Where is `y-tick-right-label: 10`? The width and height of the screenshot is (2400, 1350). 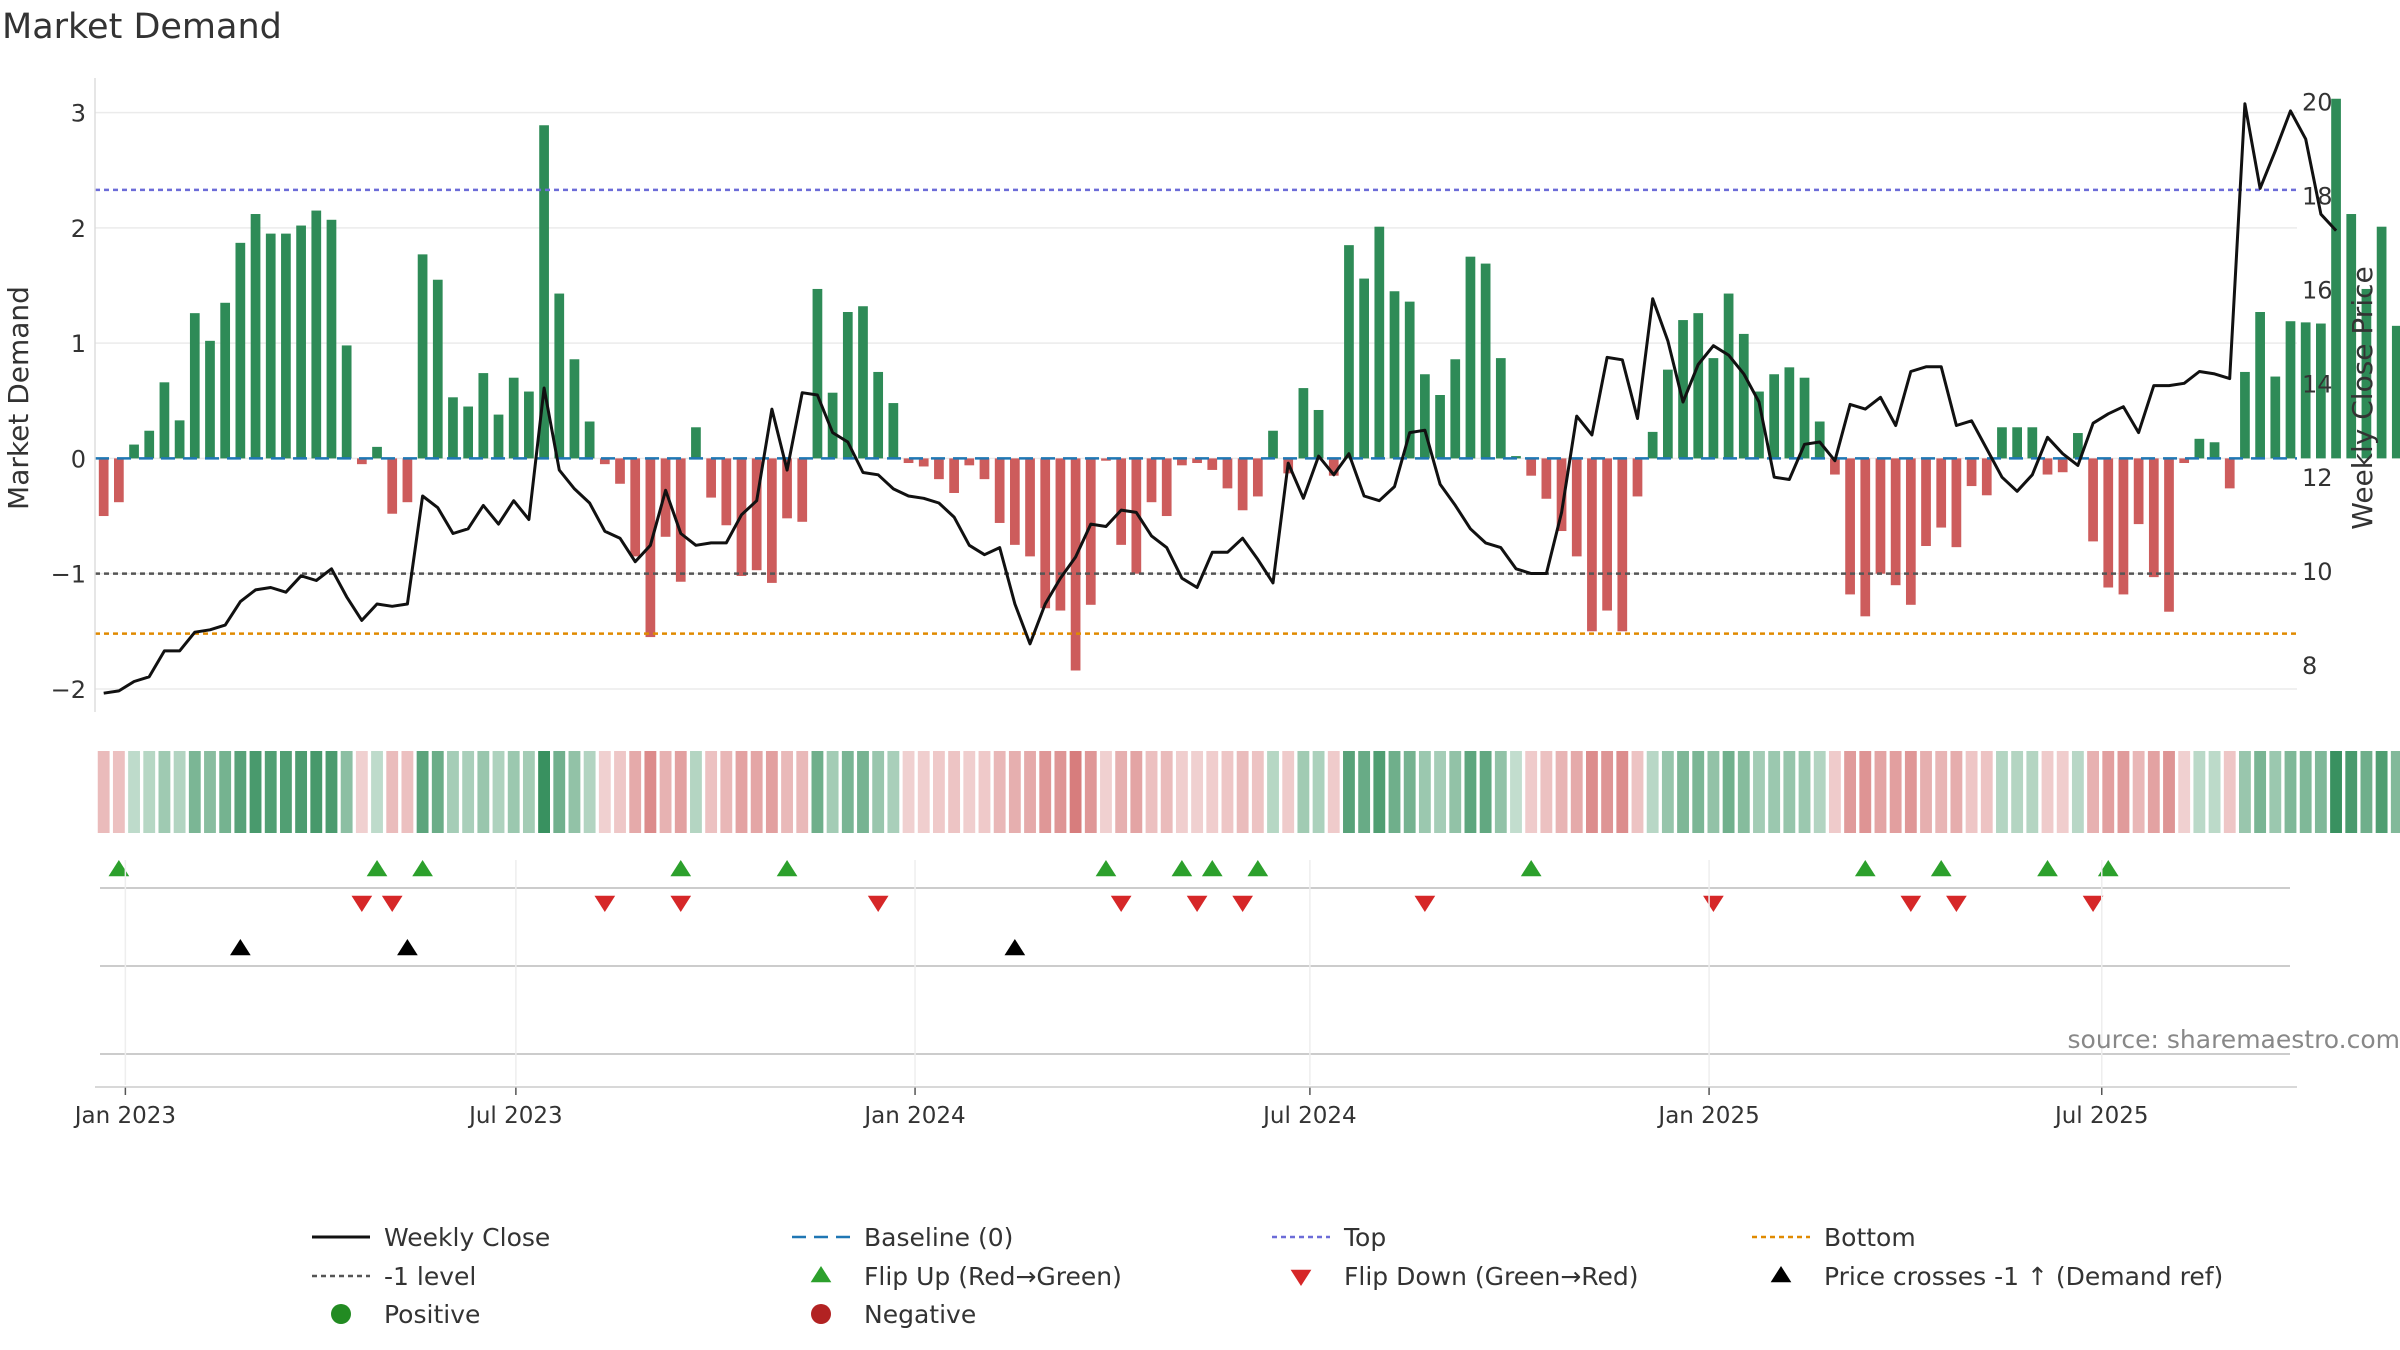 y-tick-right-label: 10 is located at coordinates (2317, 572).